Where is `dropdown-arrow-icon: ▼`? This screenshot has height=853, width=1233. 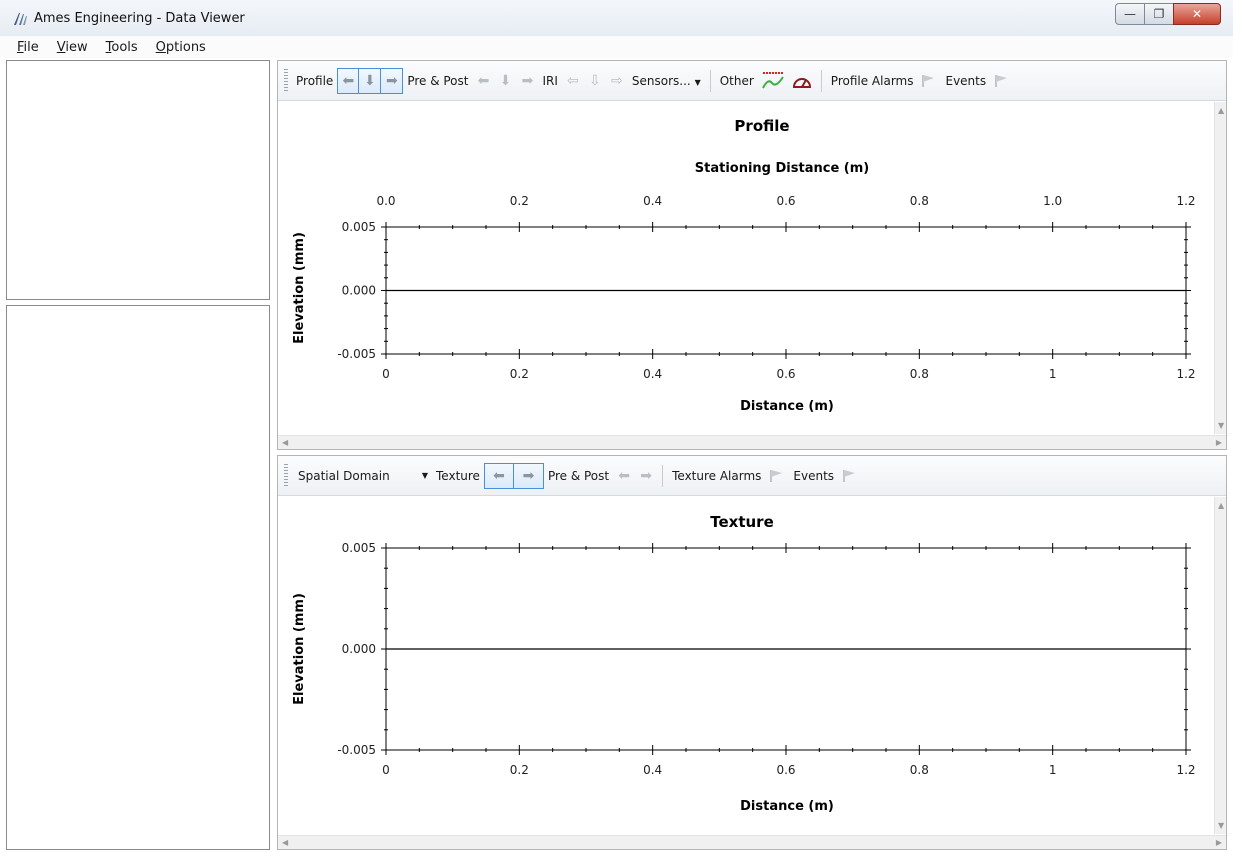
dropdown-arrow-icon: ▼ is located at coordinates (424, 475).